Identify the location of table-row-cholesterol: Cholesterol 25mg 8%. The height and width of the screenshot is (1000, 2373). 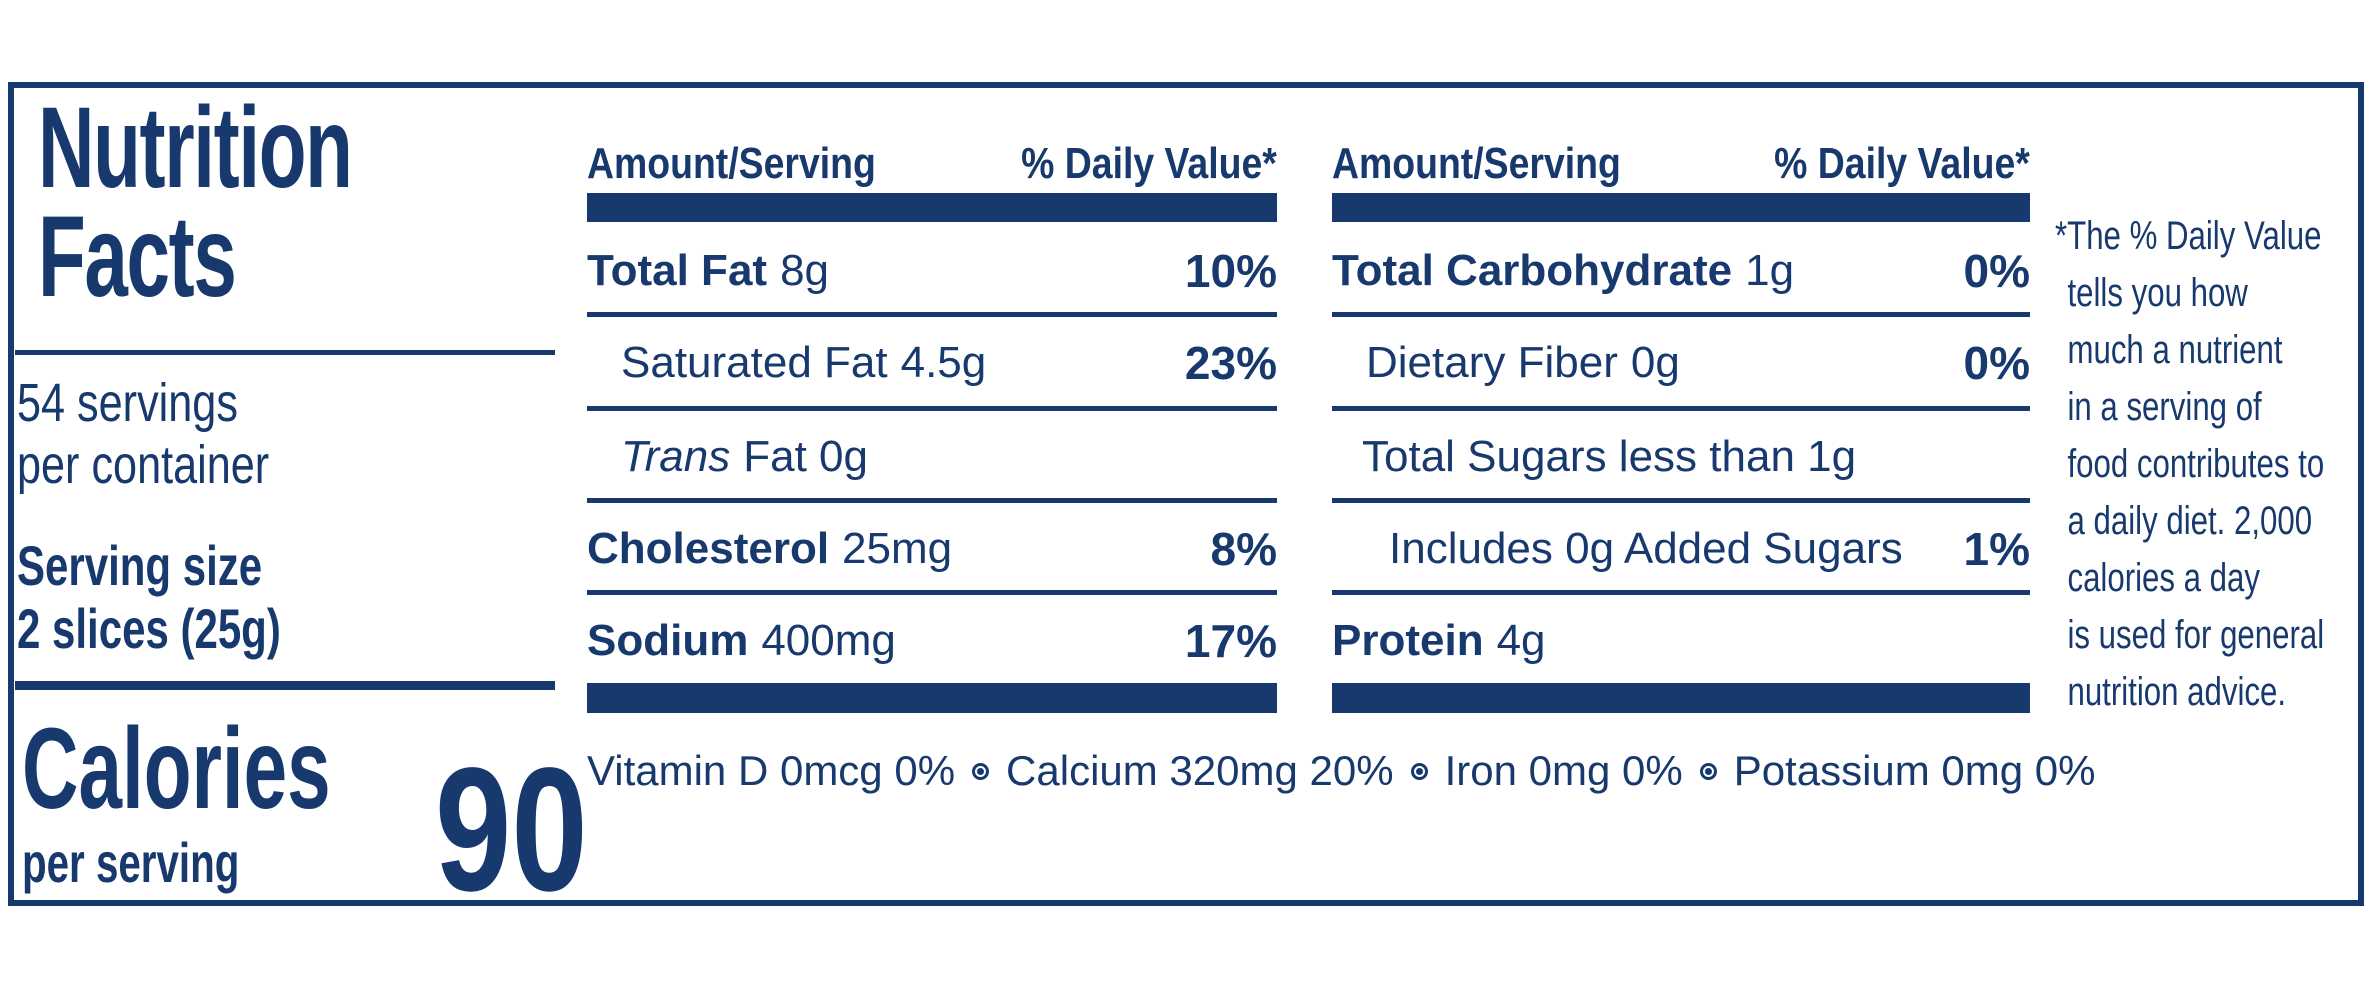
(932, 549).